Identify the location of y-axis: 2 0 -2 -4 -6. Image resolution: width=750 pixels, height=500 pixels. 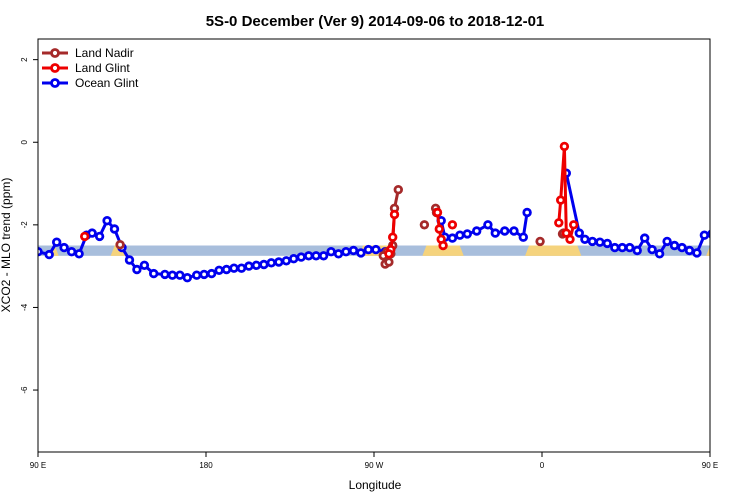
(29, 225).